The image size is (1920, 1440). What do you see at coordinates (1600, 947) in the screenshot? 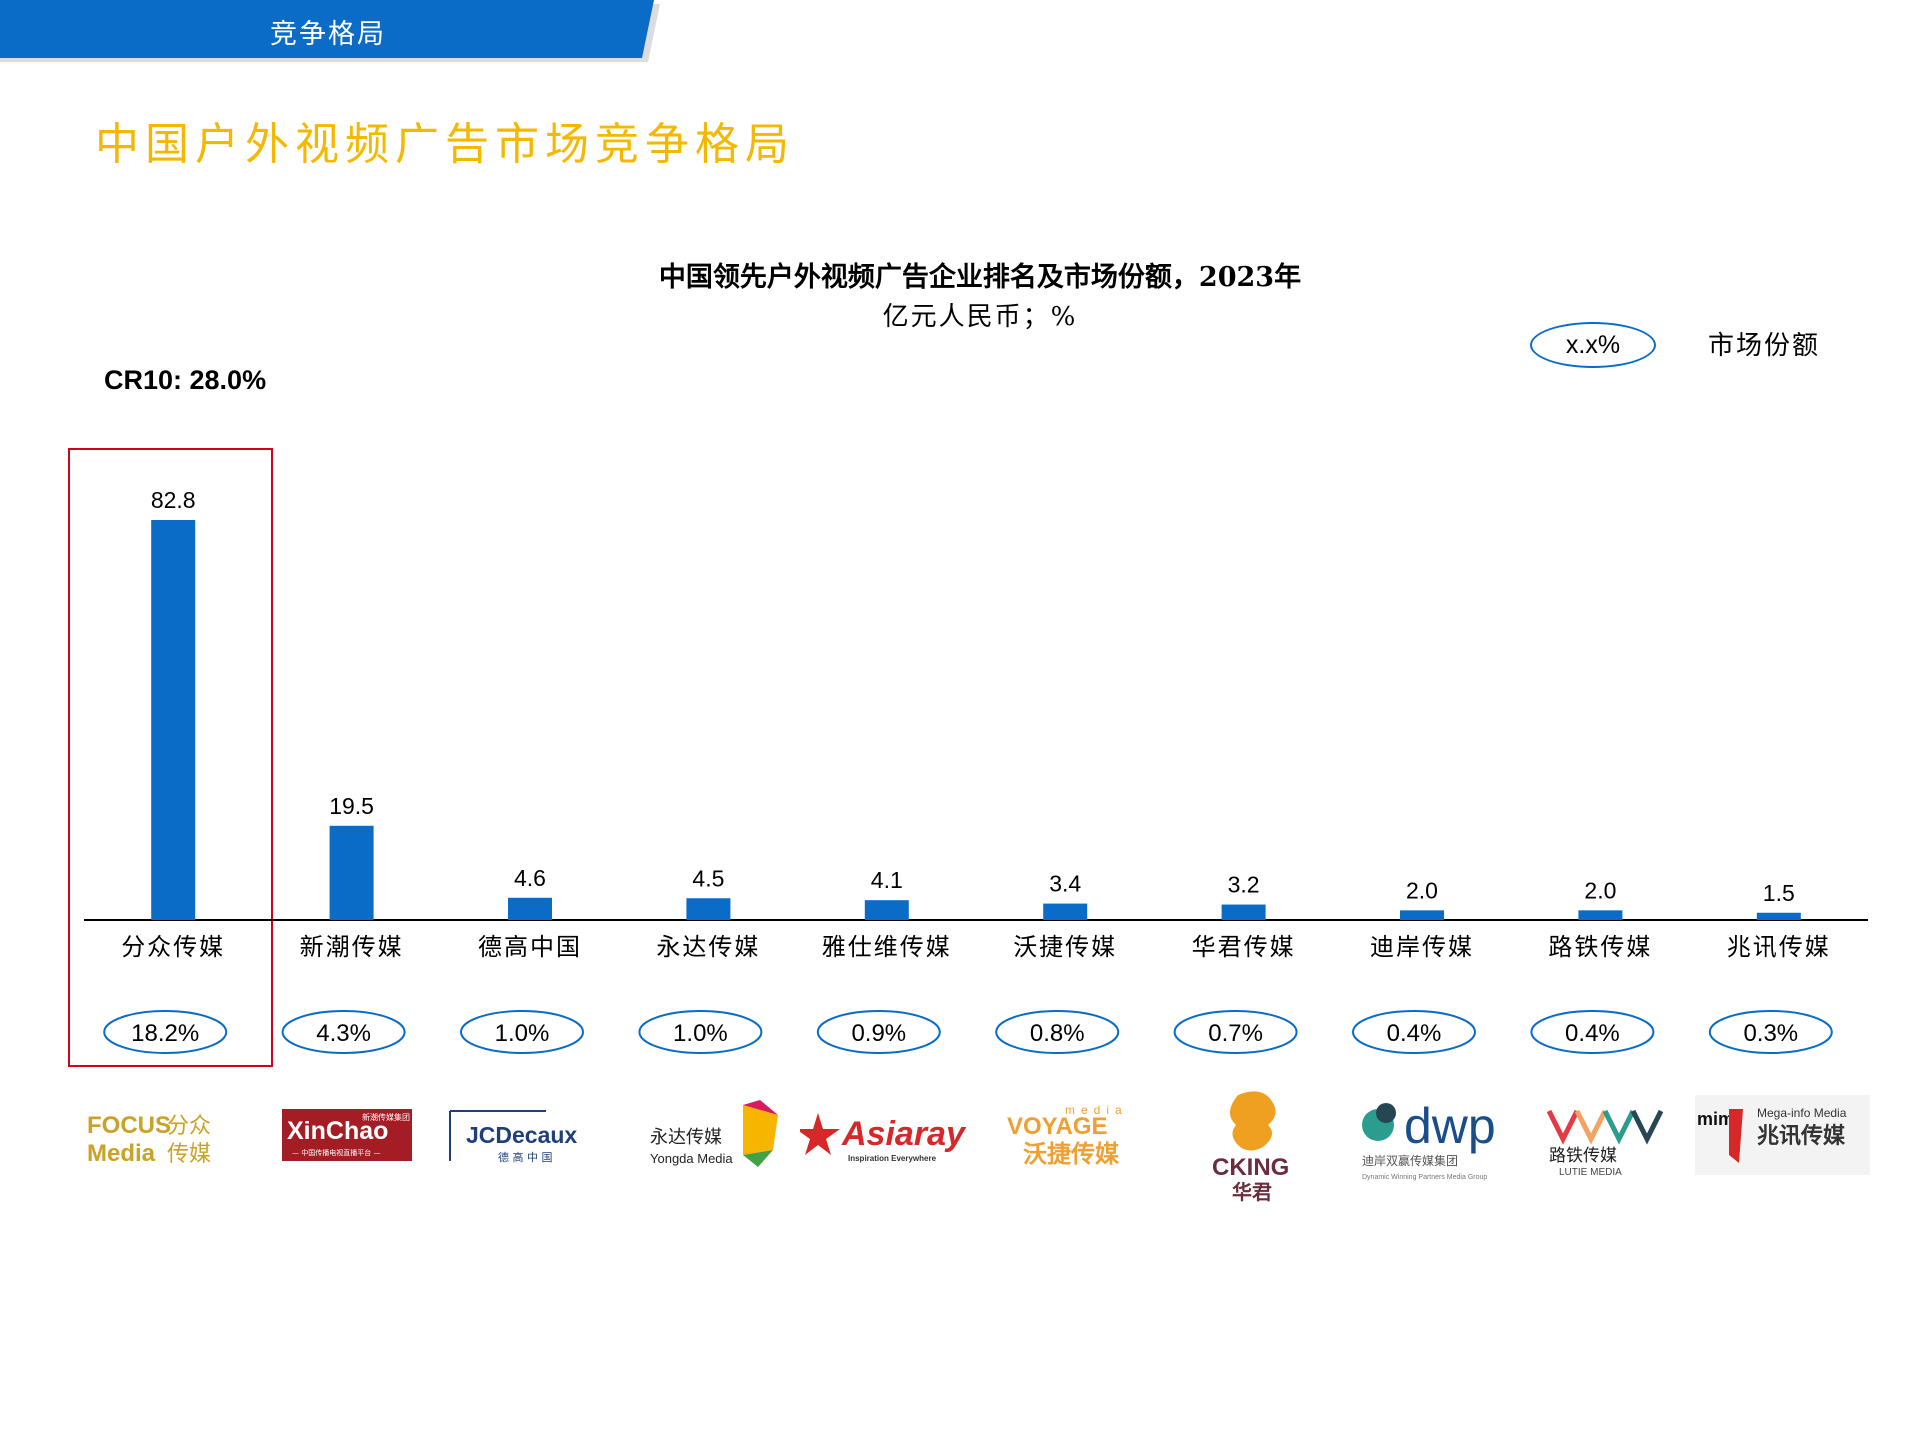
I see `category-label: 路铁传媒` at bounding box center [1600, 947].